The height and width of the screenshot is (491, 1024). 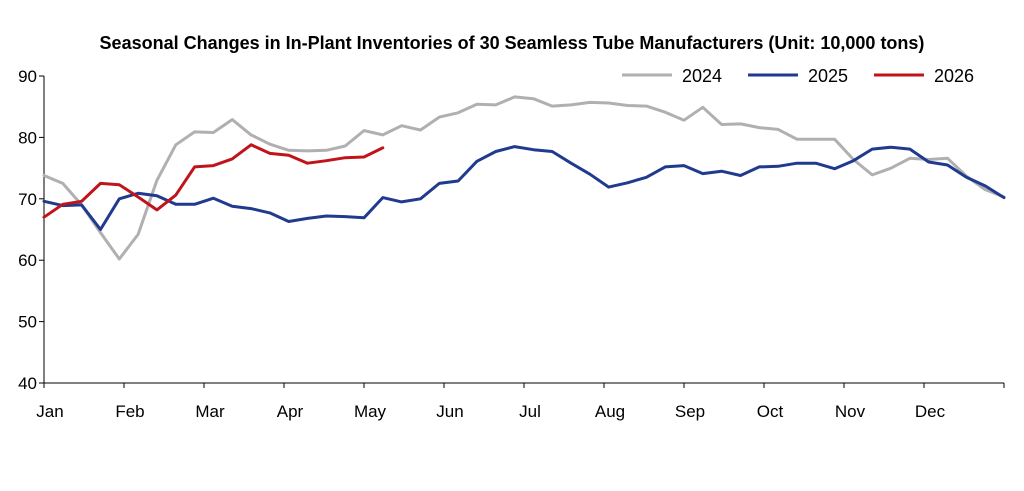 I want to click on x-tick-label: Sep, so click(x=690, y=411).